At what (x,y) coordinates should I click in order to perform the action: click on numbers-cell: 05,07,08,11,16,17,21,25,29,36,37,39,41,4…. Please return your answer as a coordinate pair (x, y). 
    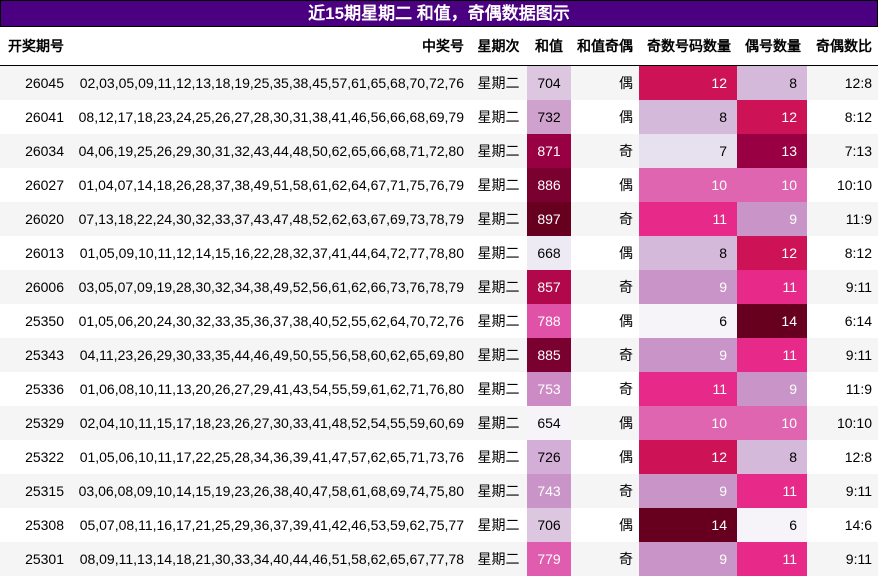
    Looking at the image, I should click on (270, 525).